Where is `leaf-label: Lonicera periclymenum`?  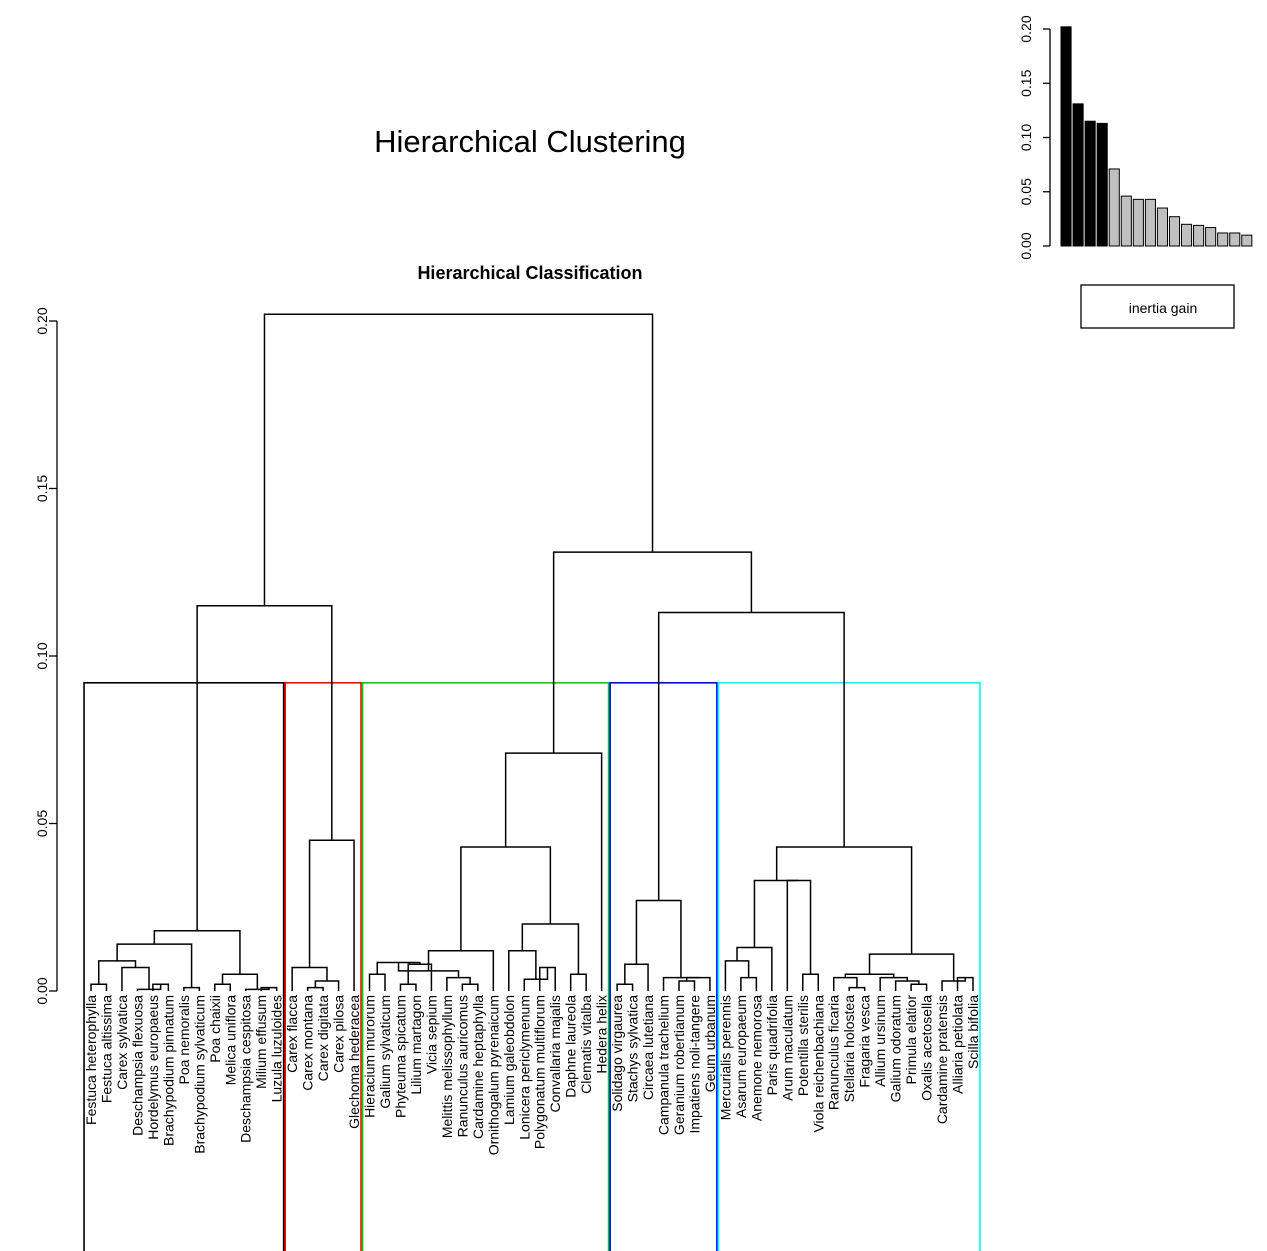 leaf-label: Lonicera periclymenum is located at coordinates (524, 1067).